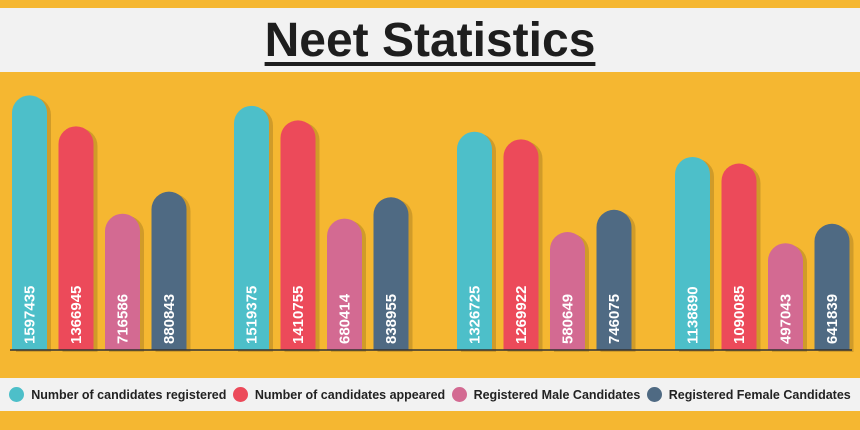  What do you see at coordinates (350, 394) in the screenshot?
I see `legend-label: Number of candidates appeared` at bounding box center [350, 394].